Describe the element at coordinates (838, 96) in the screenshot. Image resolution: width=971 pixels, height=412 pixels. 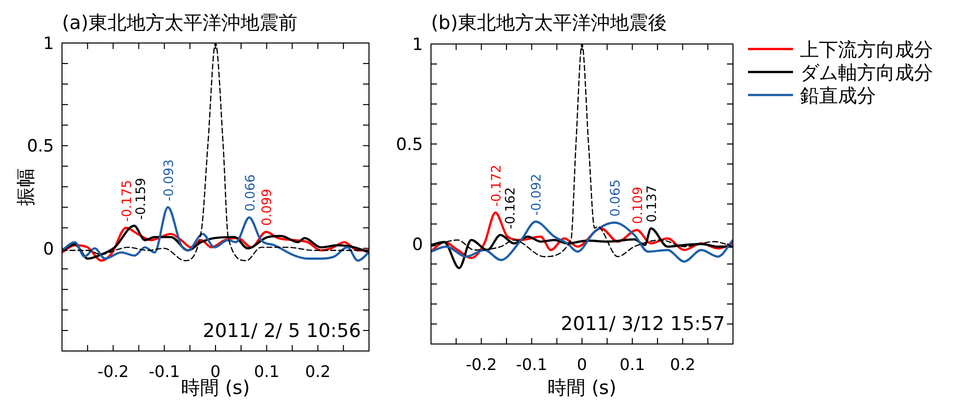
I see `legend-label: 鉛直成分` at that location.